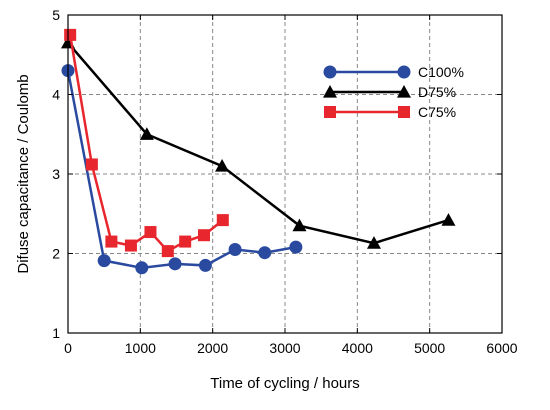 The height and width of the screenshot is (410, 550). What do you see at coordinates (56, 15) in the screenshot?
I see `y-tick-label: 5` at bounding box center [56, 15].